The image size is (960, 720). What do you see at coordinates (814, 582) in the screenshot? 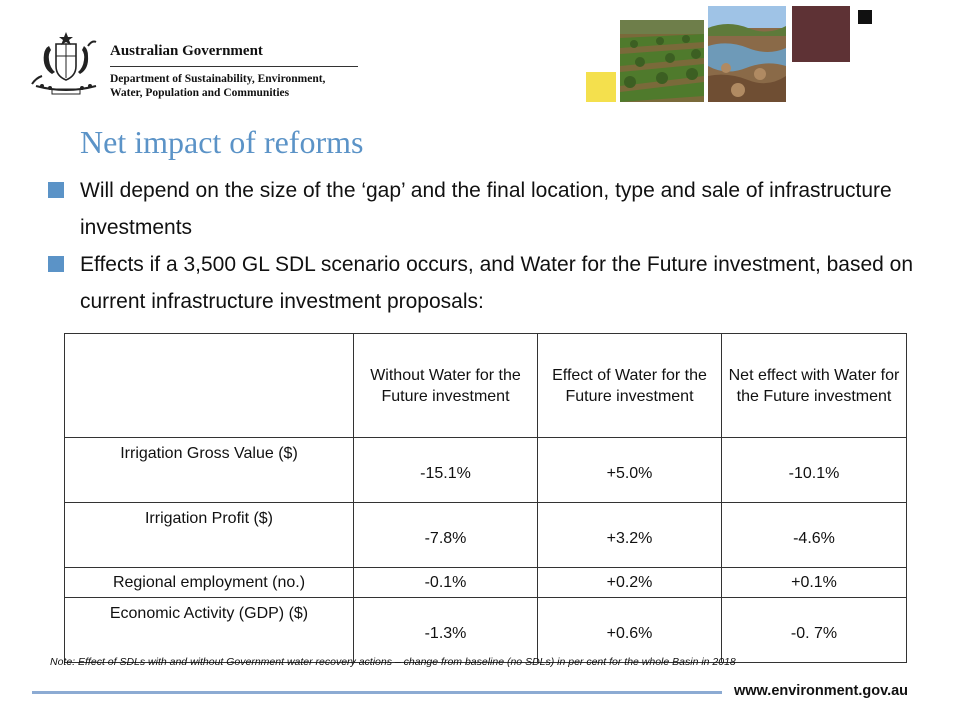
I see `table-cell: +0.1%` at bounding box center [814, 582].